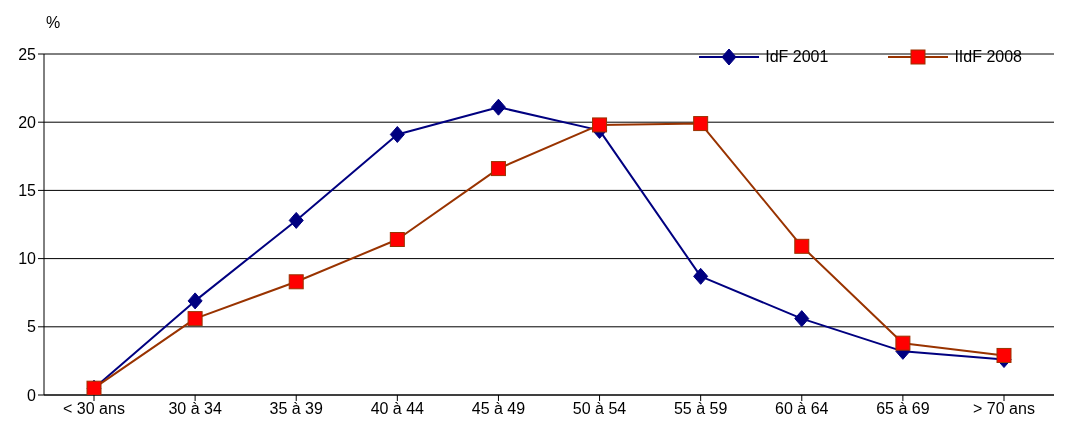 This screenshot has height=433, width=1070. I want to click on x-tick-label: 65 à 69, so click(903, 409).